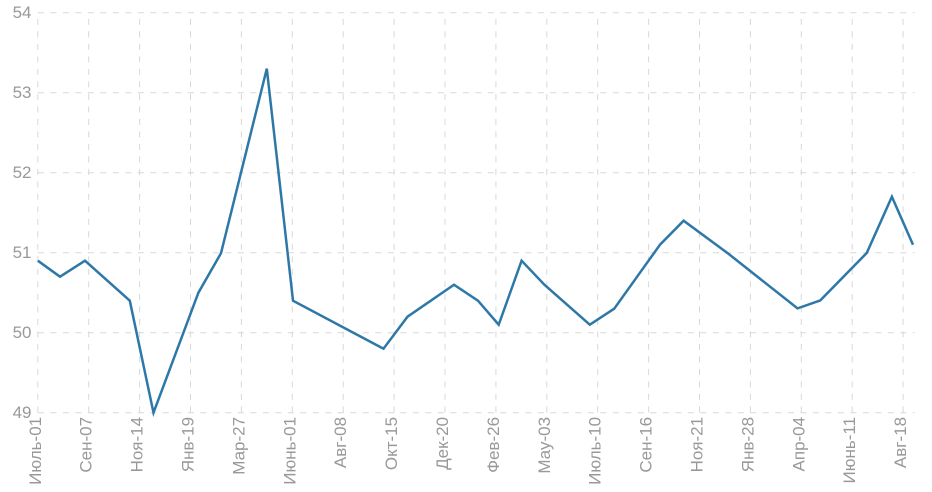  Describe the element at coordinates (22, 252) in the screenshot. I see `svg-text: 51` at that location.